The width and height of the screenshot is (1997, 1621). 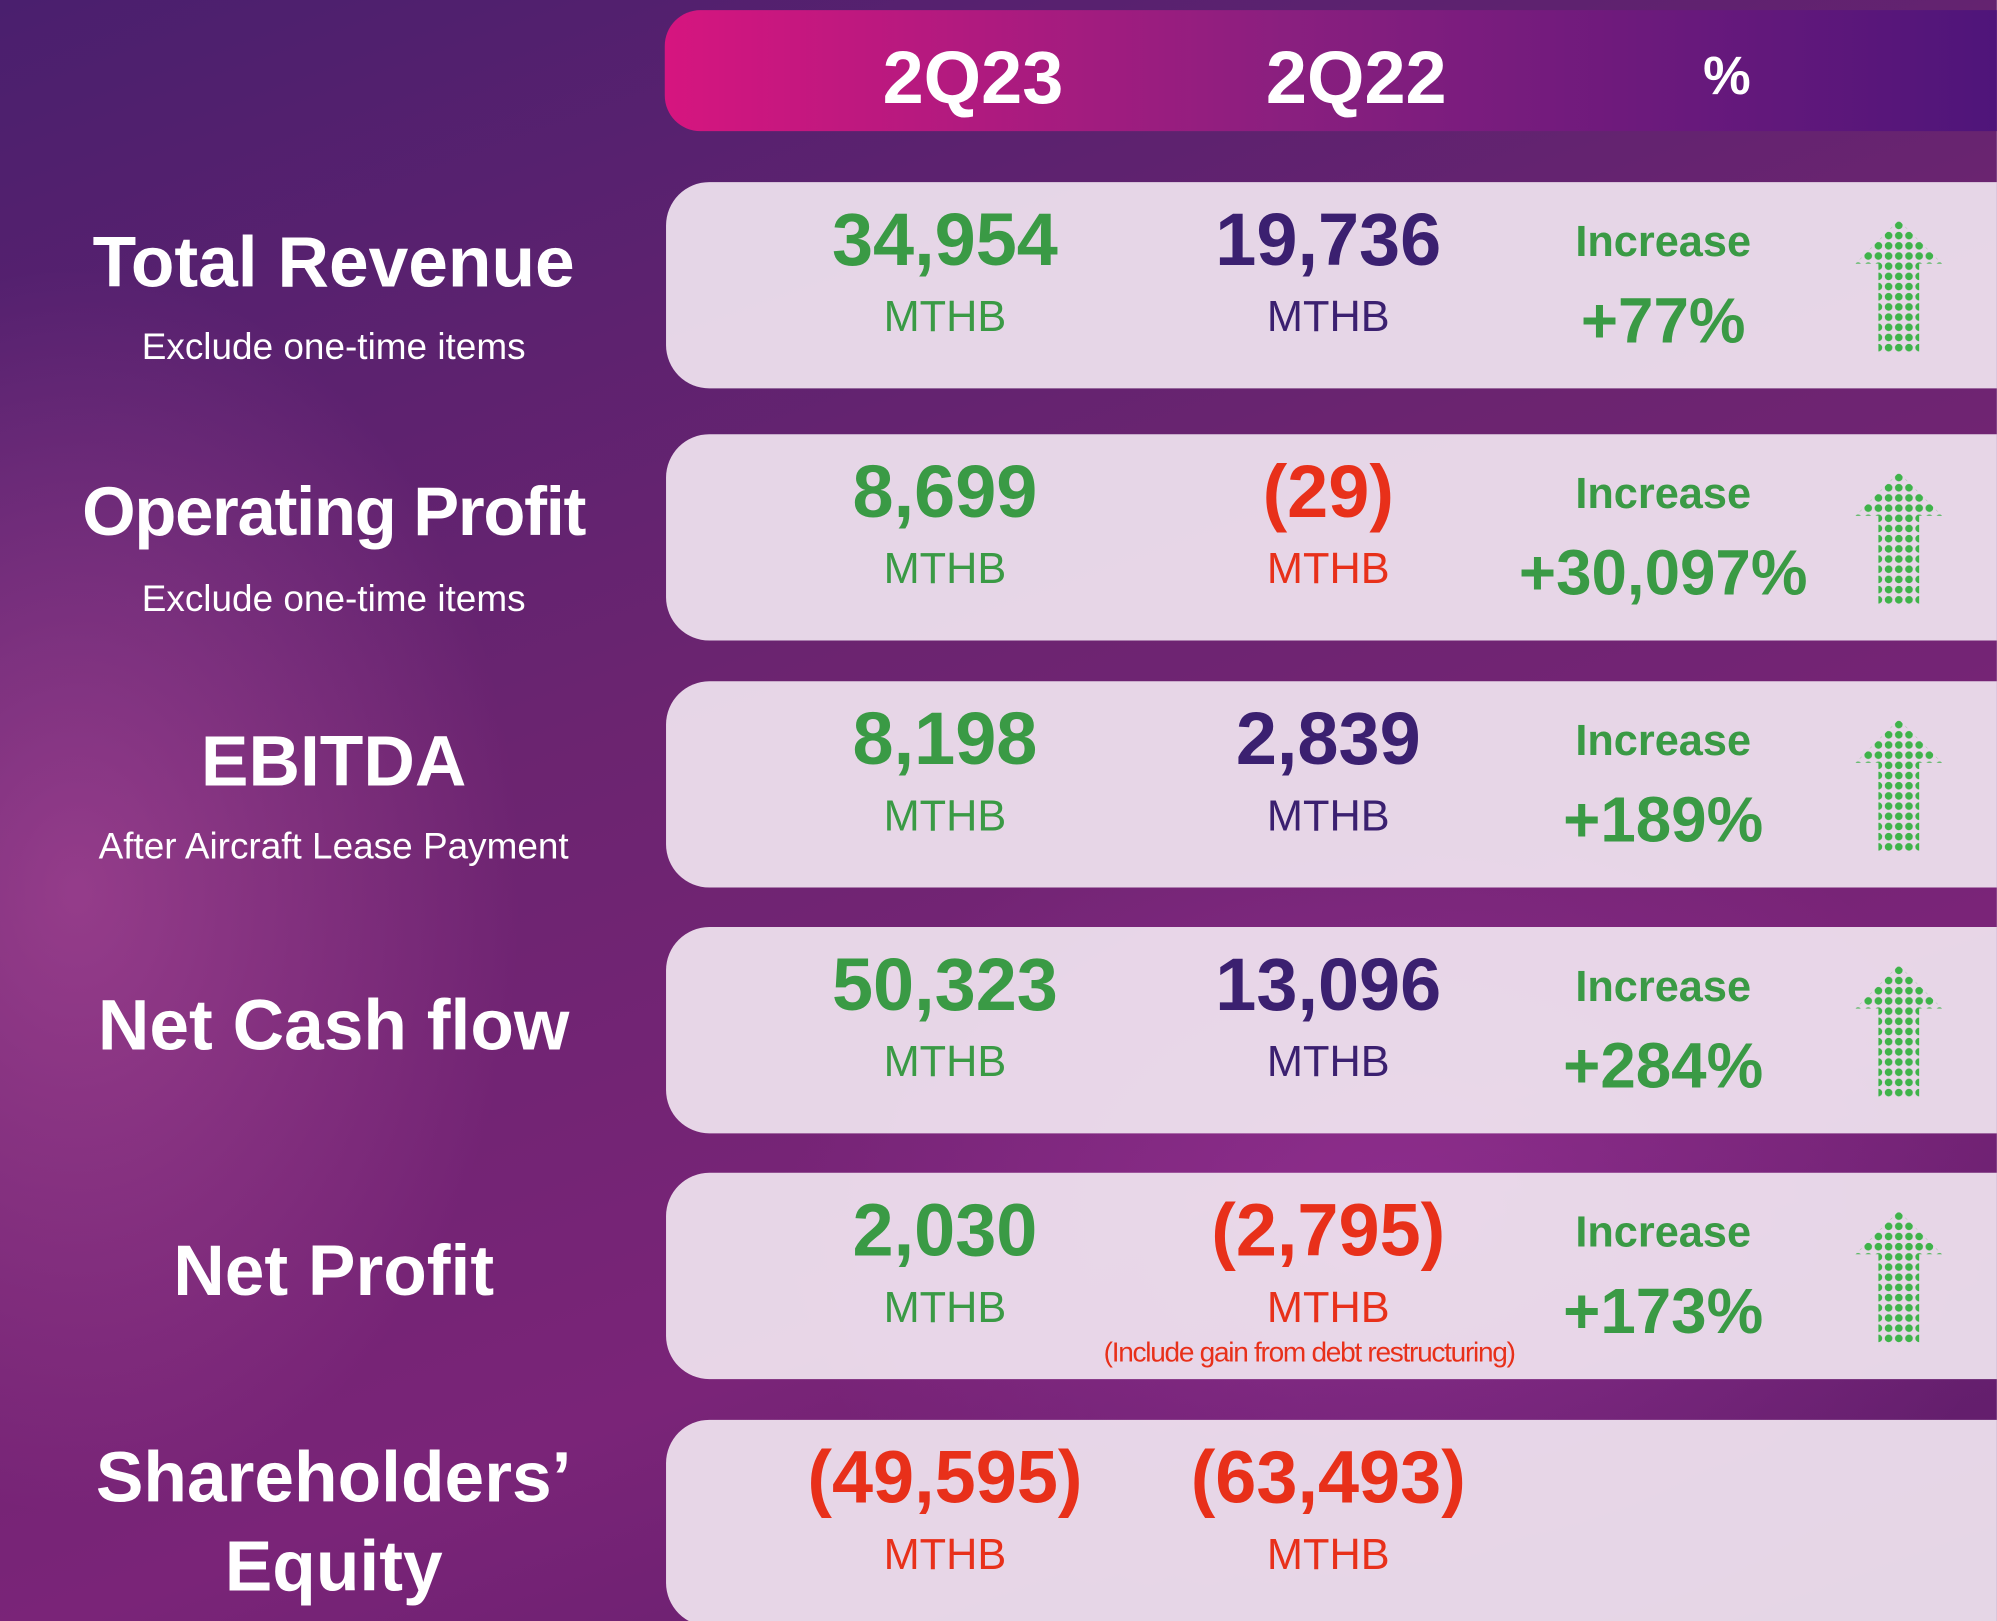 I want to click on change-value: +30,097%, so click(x=1663, y=573).